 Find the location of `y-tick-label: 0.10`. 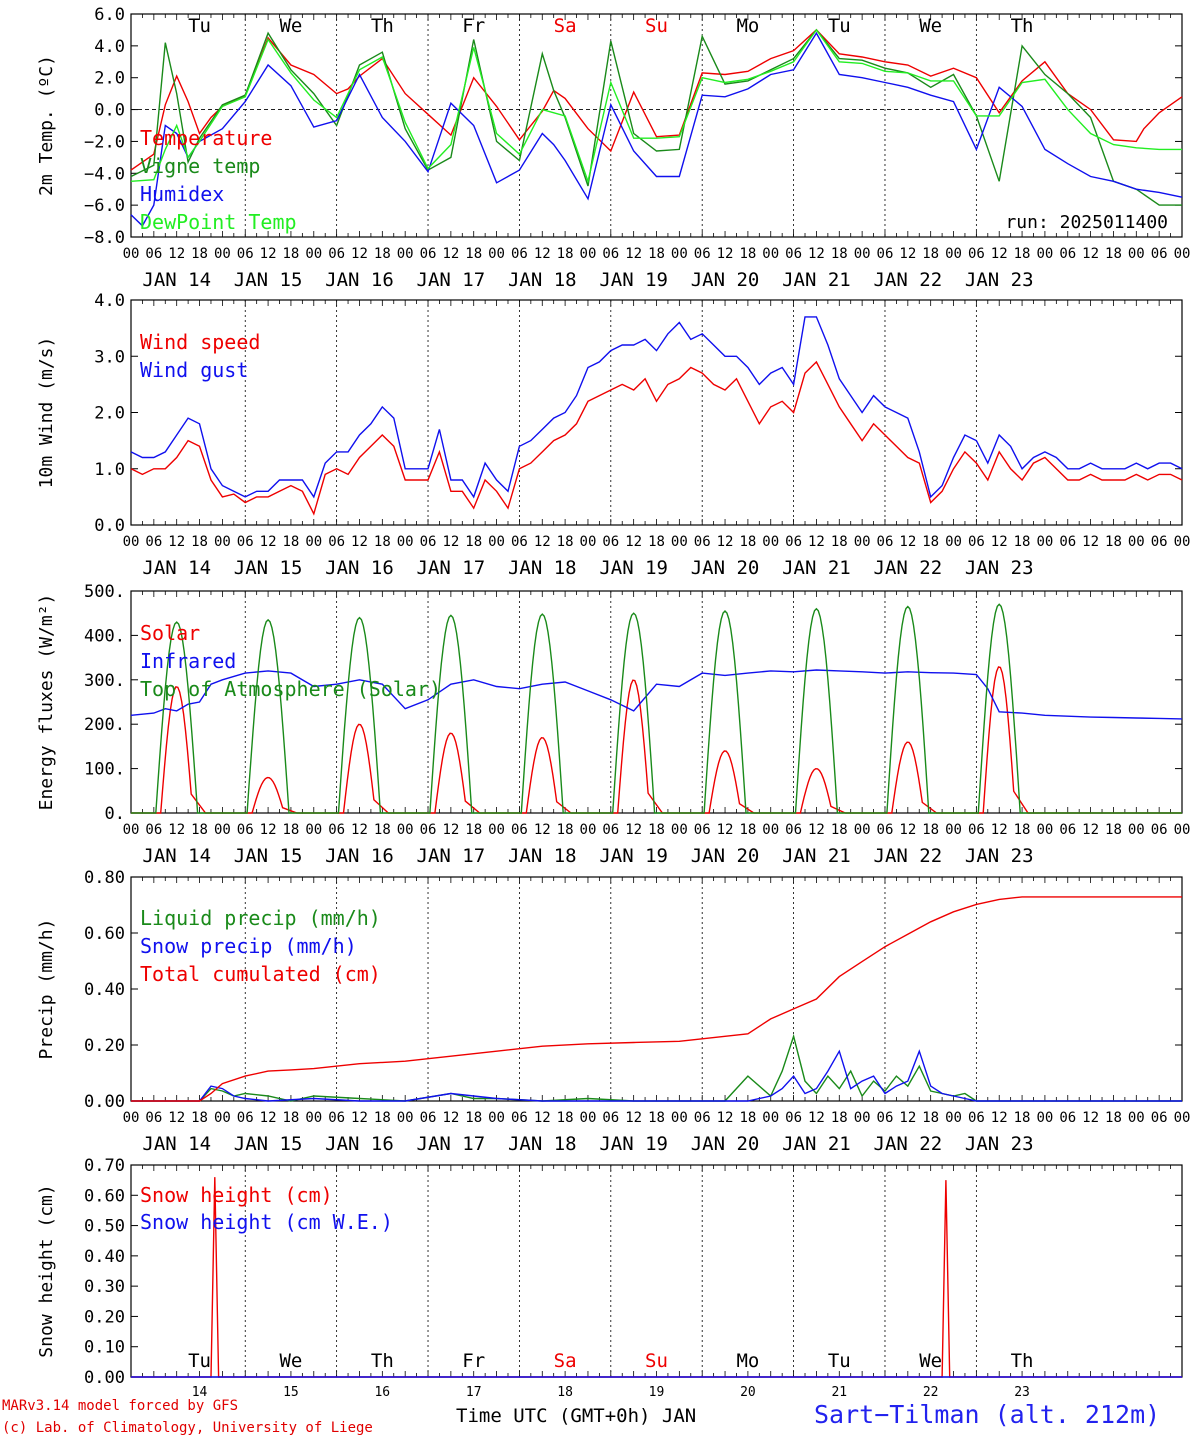

y-tick-label: 0.10 is located at coordinates (104, 1348).